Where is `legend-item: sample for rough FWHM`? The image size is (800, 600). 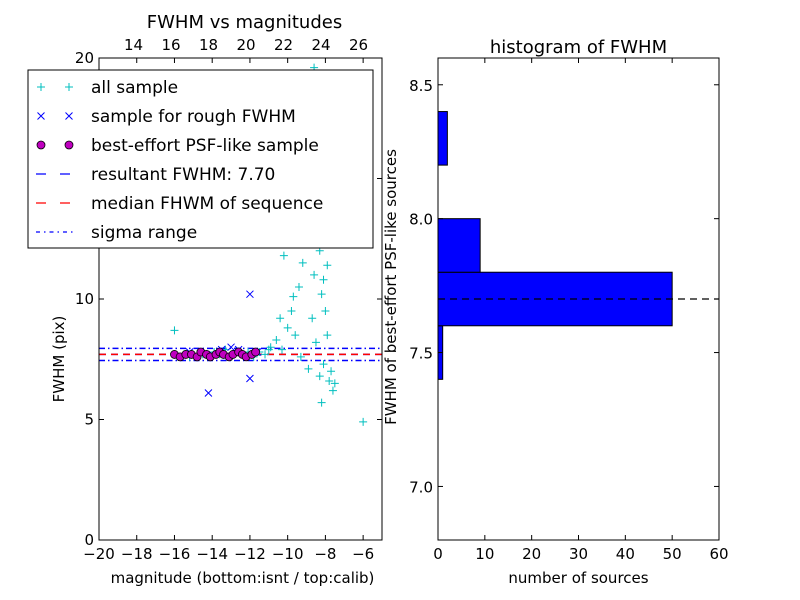 legend-item: sample for rough FWHM is located at coordinates (166, 117).